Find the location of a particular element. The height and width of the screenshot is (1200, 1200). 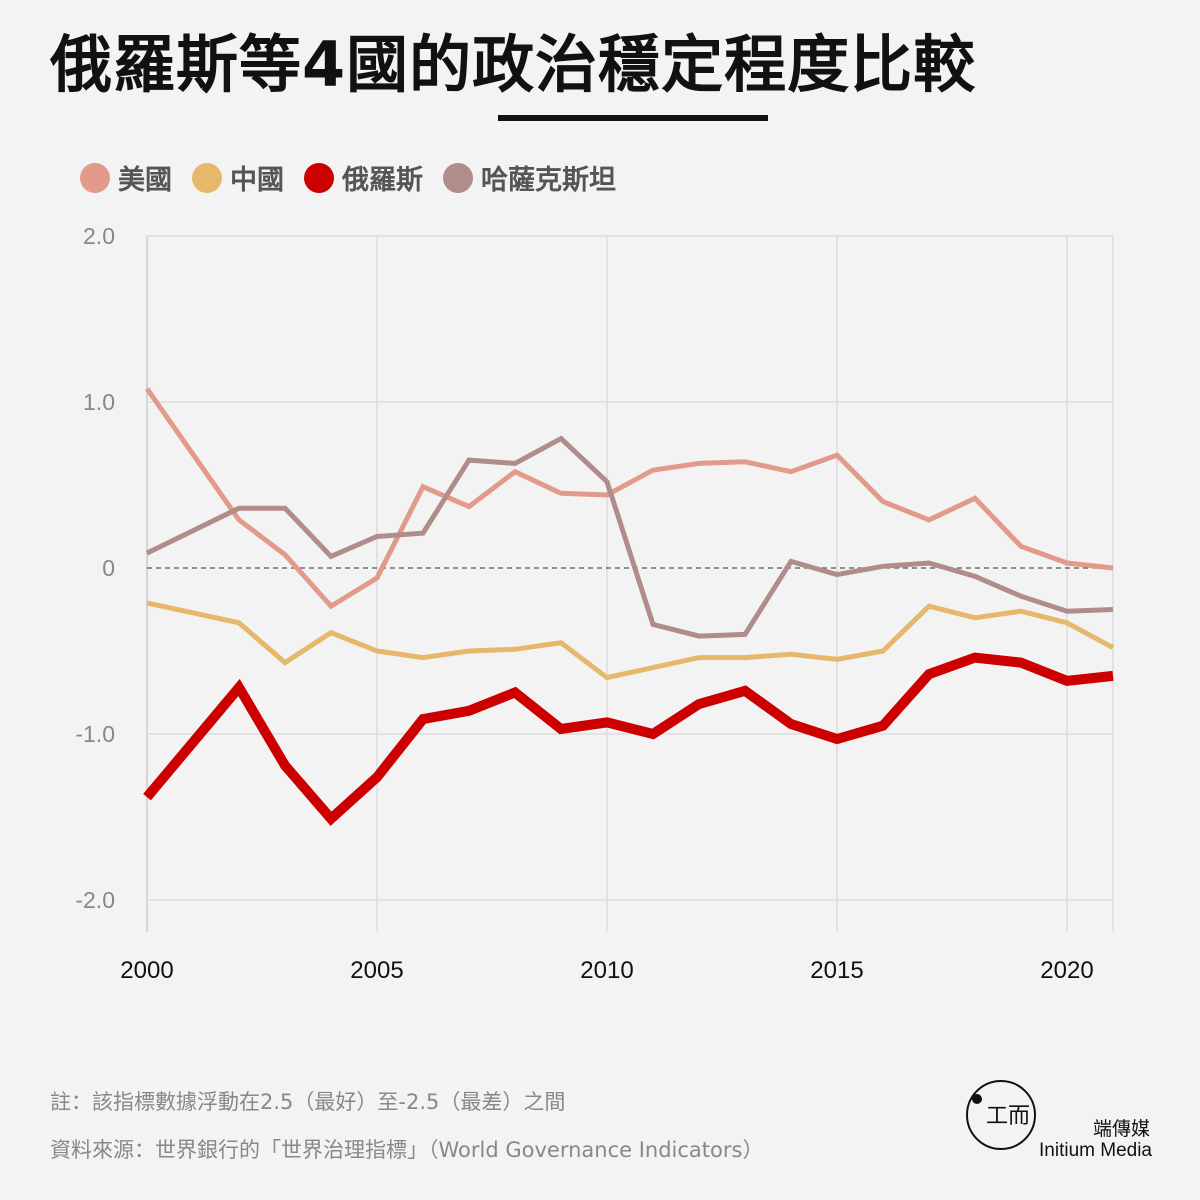

y-tick-label: -2.0 is located at coordinates (95, 900).